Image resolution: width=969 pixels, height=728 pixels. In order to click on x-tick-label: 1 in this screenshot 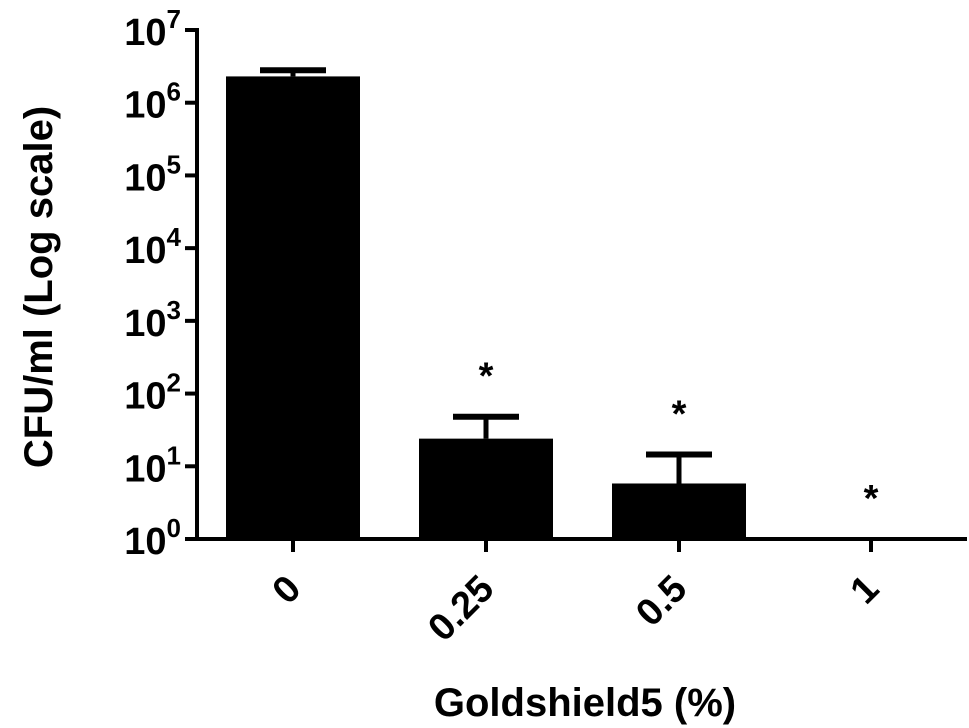, I will do `click(865, 590)`.